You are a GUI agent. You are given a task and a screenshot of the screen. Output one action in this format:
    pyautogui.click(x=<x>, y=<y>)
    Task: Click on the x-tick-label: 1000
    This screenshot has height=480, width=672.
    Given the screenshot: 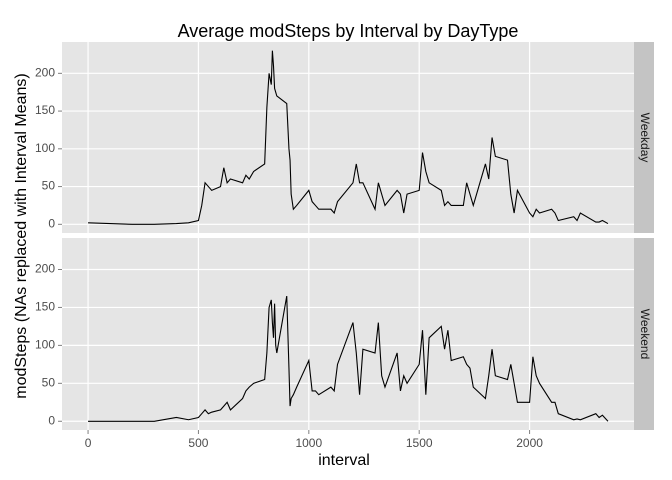 What is the action you would take?
    pyautogui.click(x=308, y=443)
    